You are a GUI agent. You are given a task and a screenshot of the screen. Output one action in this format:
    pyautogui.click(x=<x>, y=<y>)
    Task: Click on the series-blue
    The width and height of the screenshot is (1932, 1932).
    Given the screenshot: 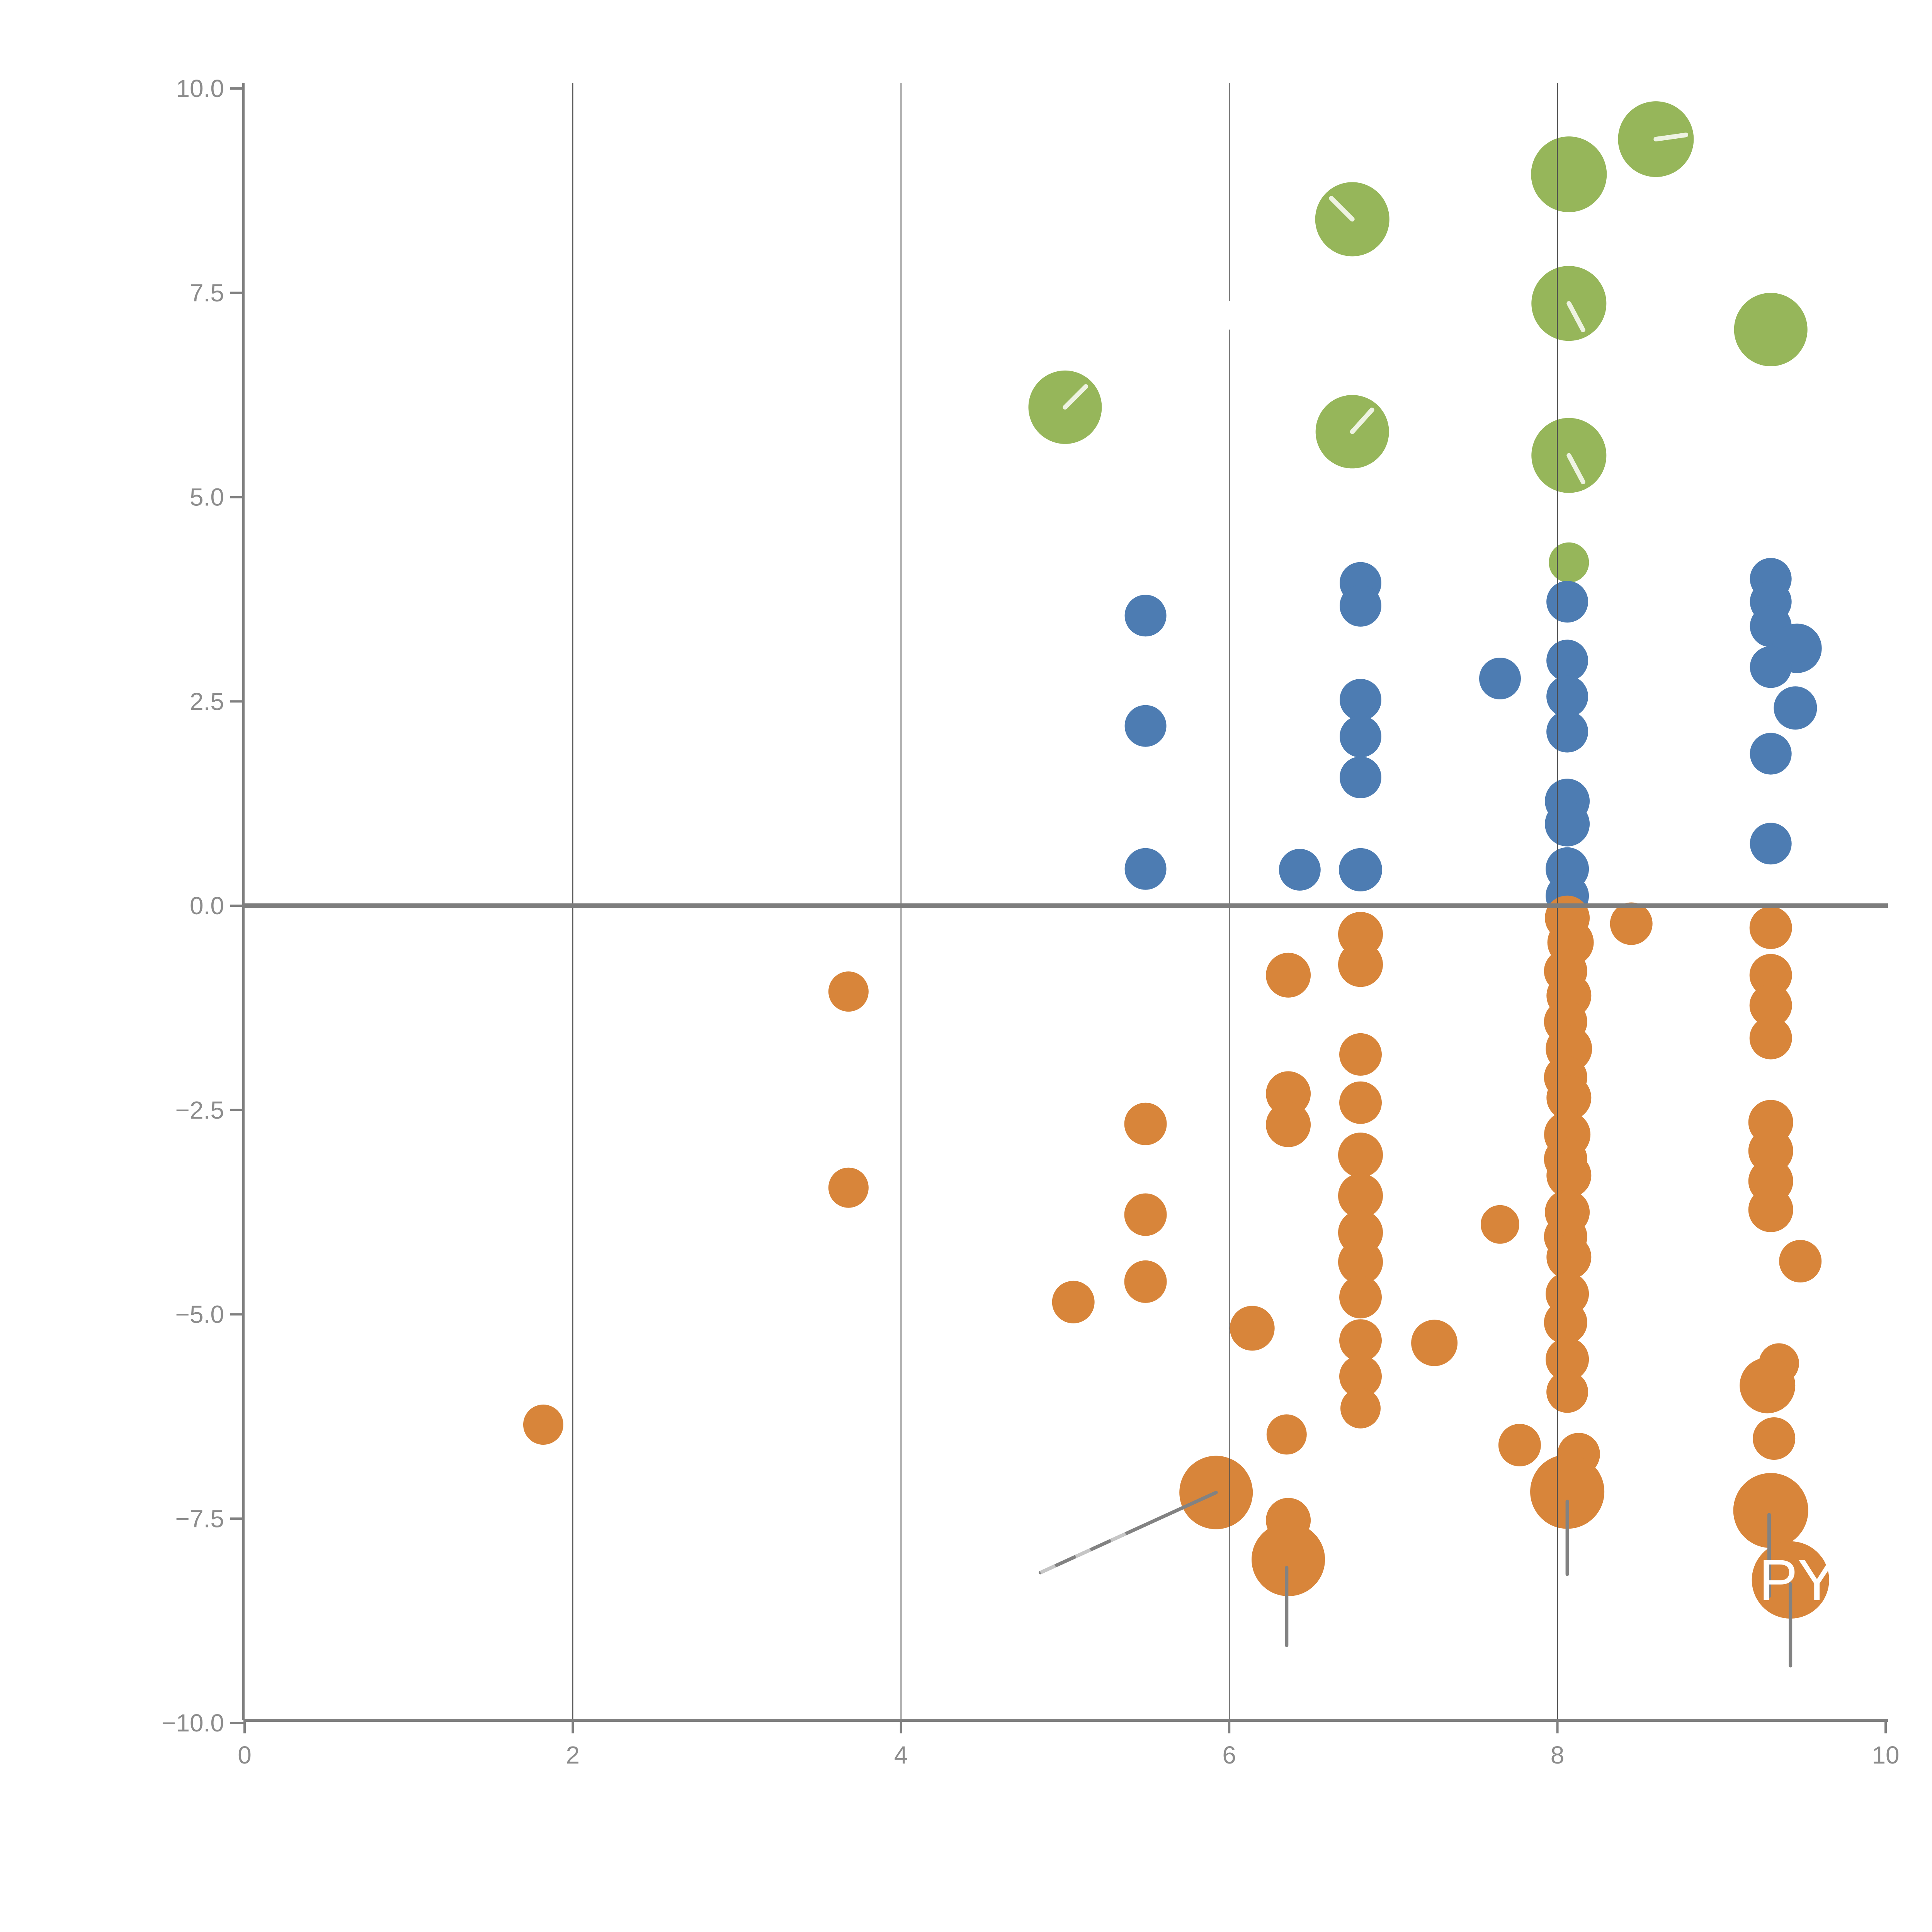 What is the action you would take?
    pyautogui.click(x=1473, y=738)
    